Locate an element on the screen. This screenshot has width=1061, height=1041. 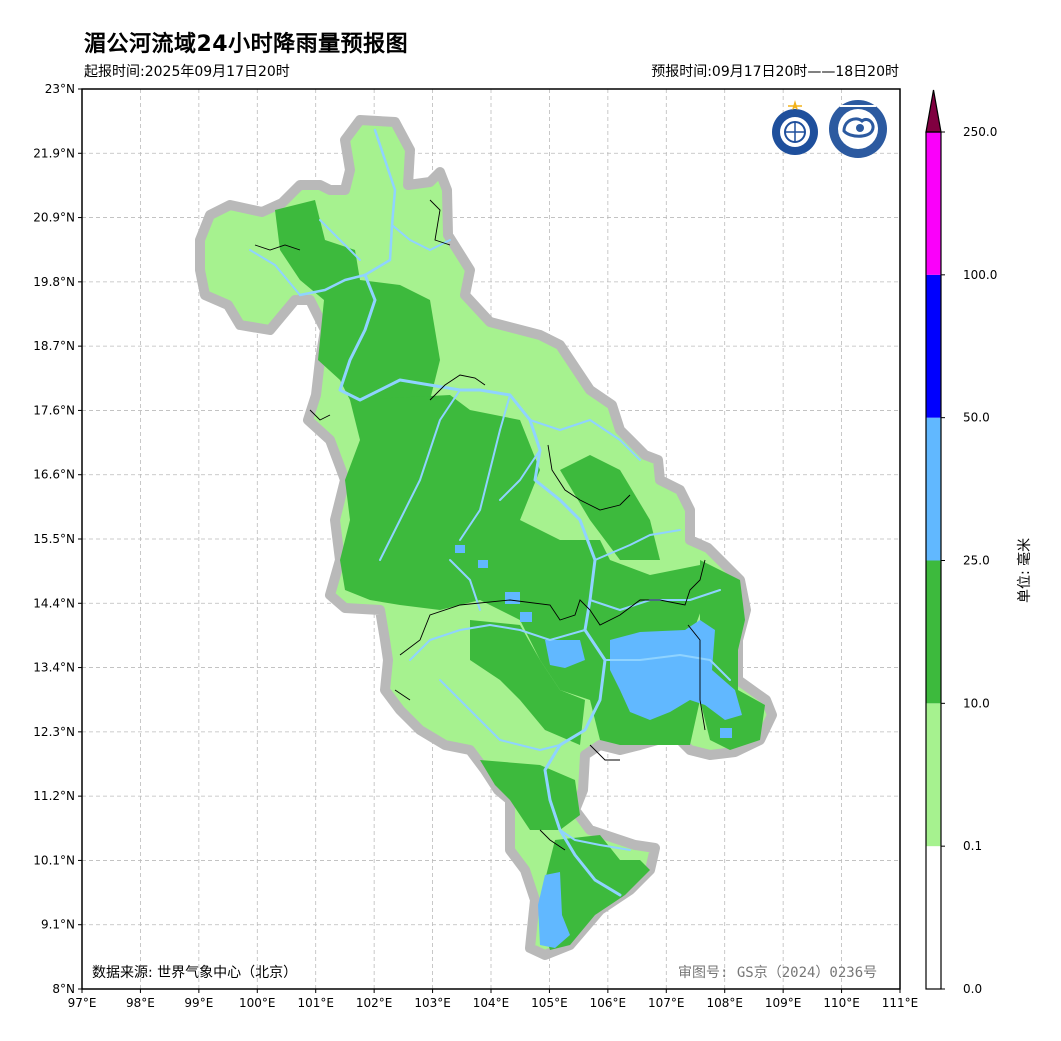
lon-tick-label: 108°E is located at coordinates (724, 1003).